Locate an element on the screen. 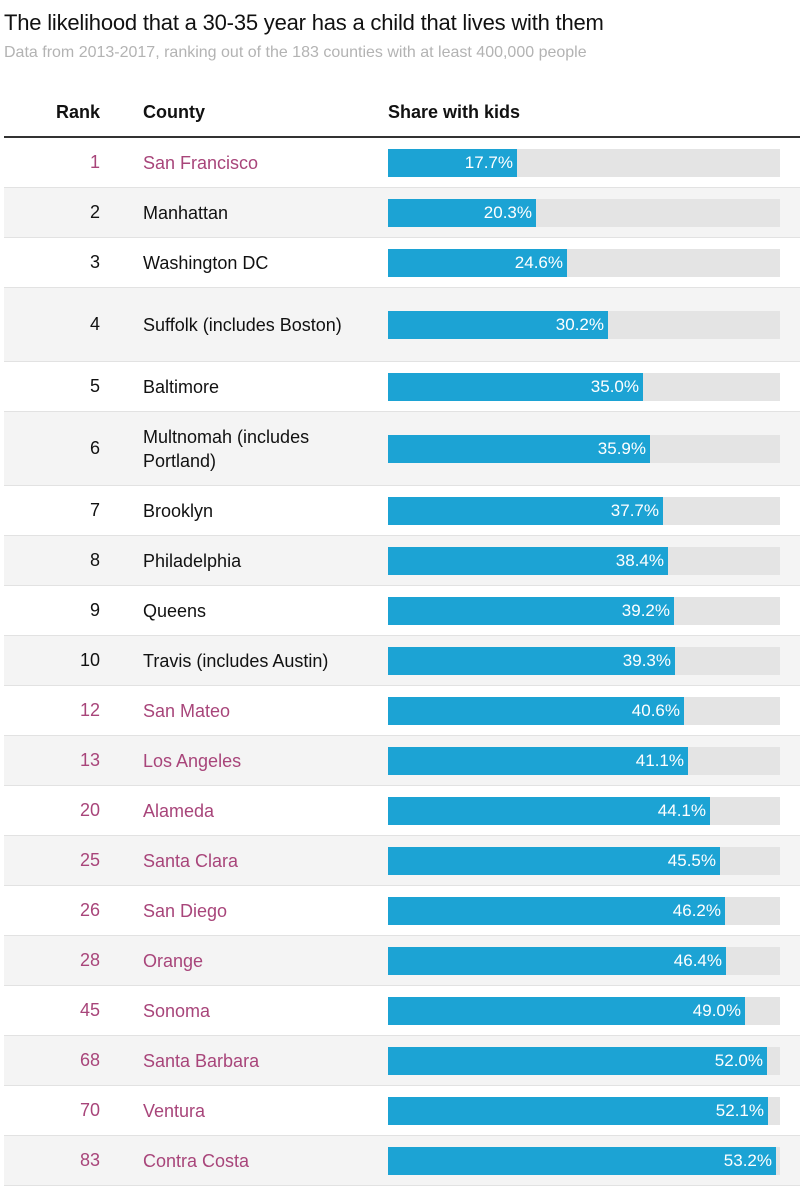 Image resolution: width=800 pixels, height=1198 pixels. table-row: 28 Orange 46.4% is located at coordinates (402, 961).